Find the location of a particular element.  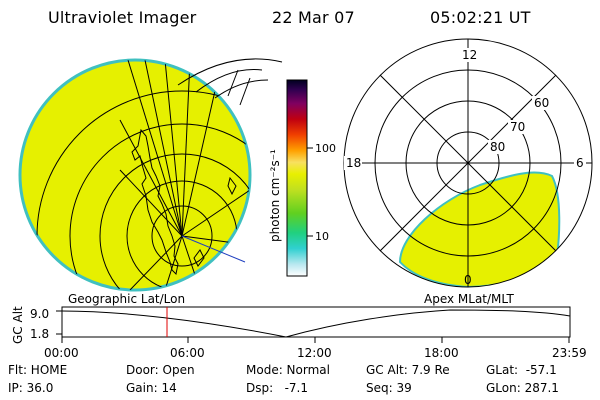

mlt-label-18: 18 is located at coordinates (353, 163).